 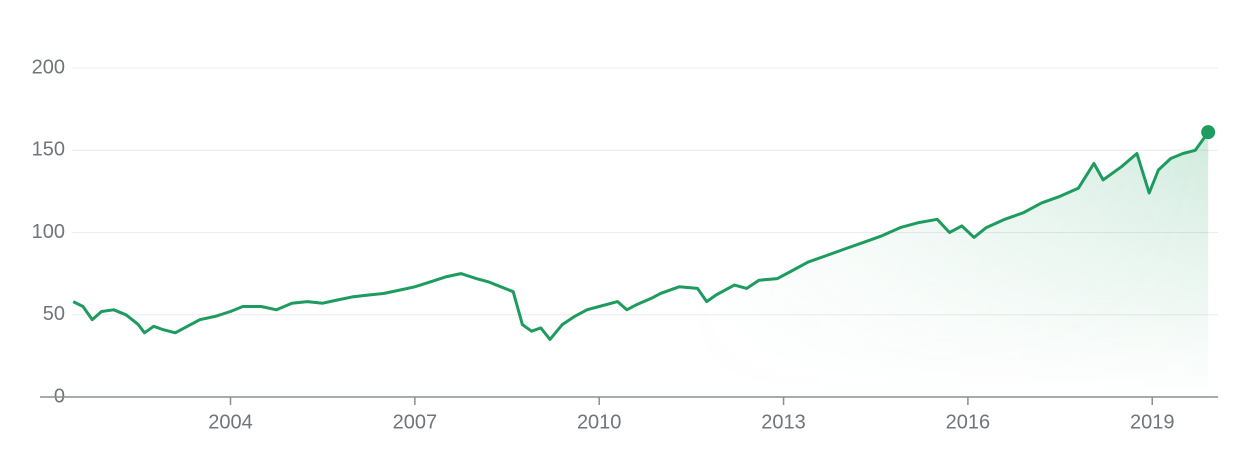 I want to click on last-point, so click(x=1208, y=132).